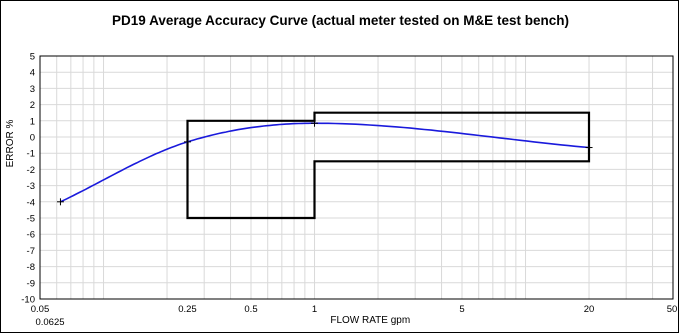 The height and width of the screenshot is (335, 681). What do you see at coordinates (31, 235) in the screenshot?
I see `y-tick-label: -6` at bounding box center [31, 235].